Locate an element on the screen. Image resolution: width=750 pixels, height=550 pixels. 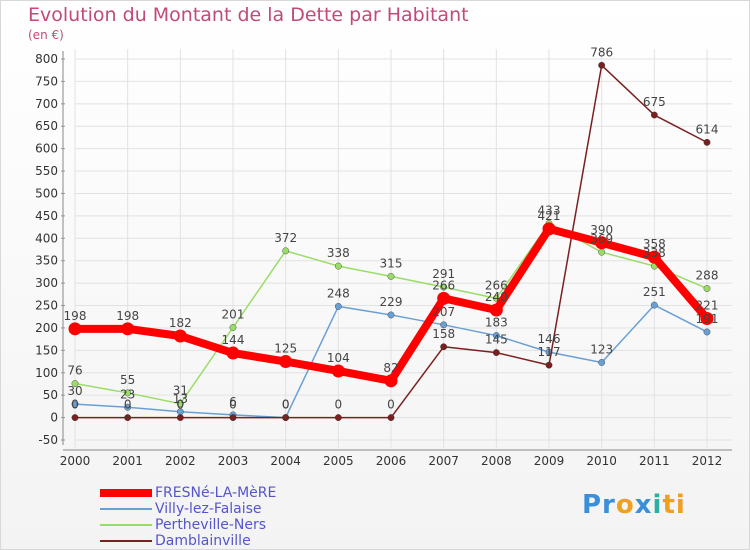
data-label: 372 is located at coordinates (285, 238).